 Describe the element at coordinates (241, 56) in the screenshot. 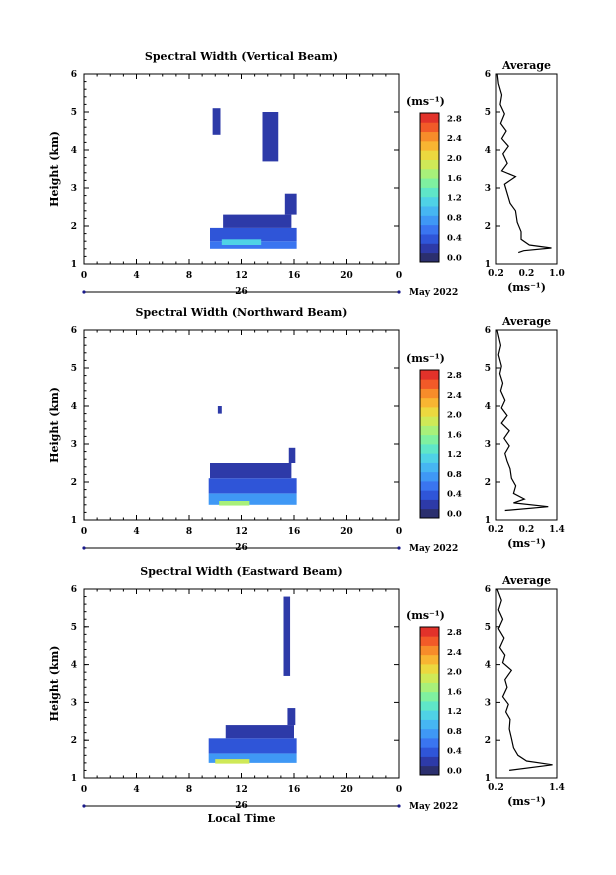

I see `chart-title: Spectral Width (Vertical Beam)` at that location.